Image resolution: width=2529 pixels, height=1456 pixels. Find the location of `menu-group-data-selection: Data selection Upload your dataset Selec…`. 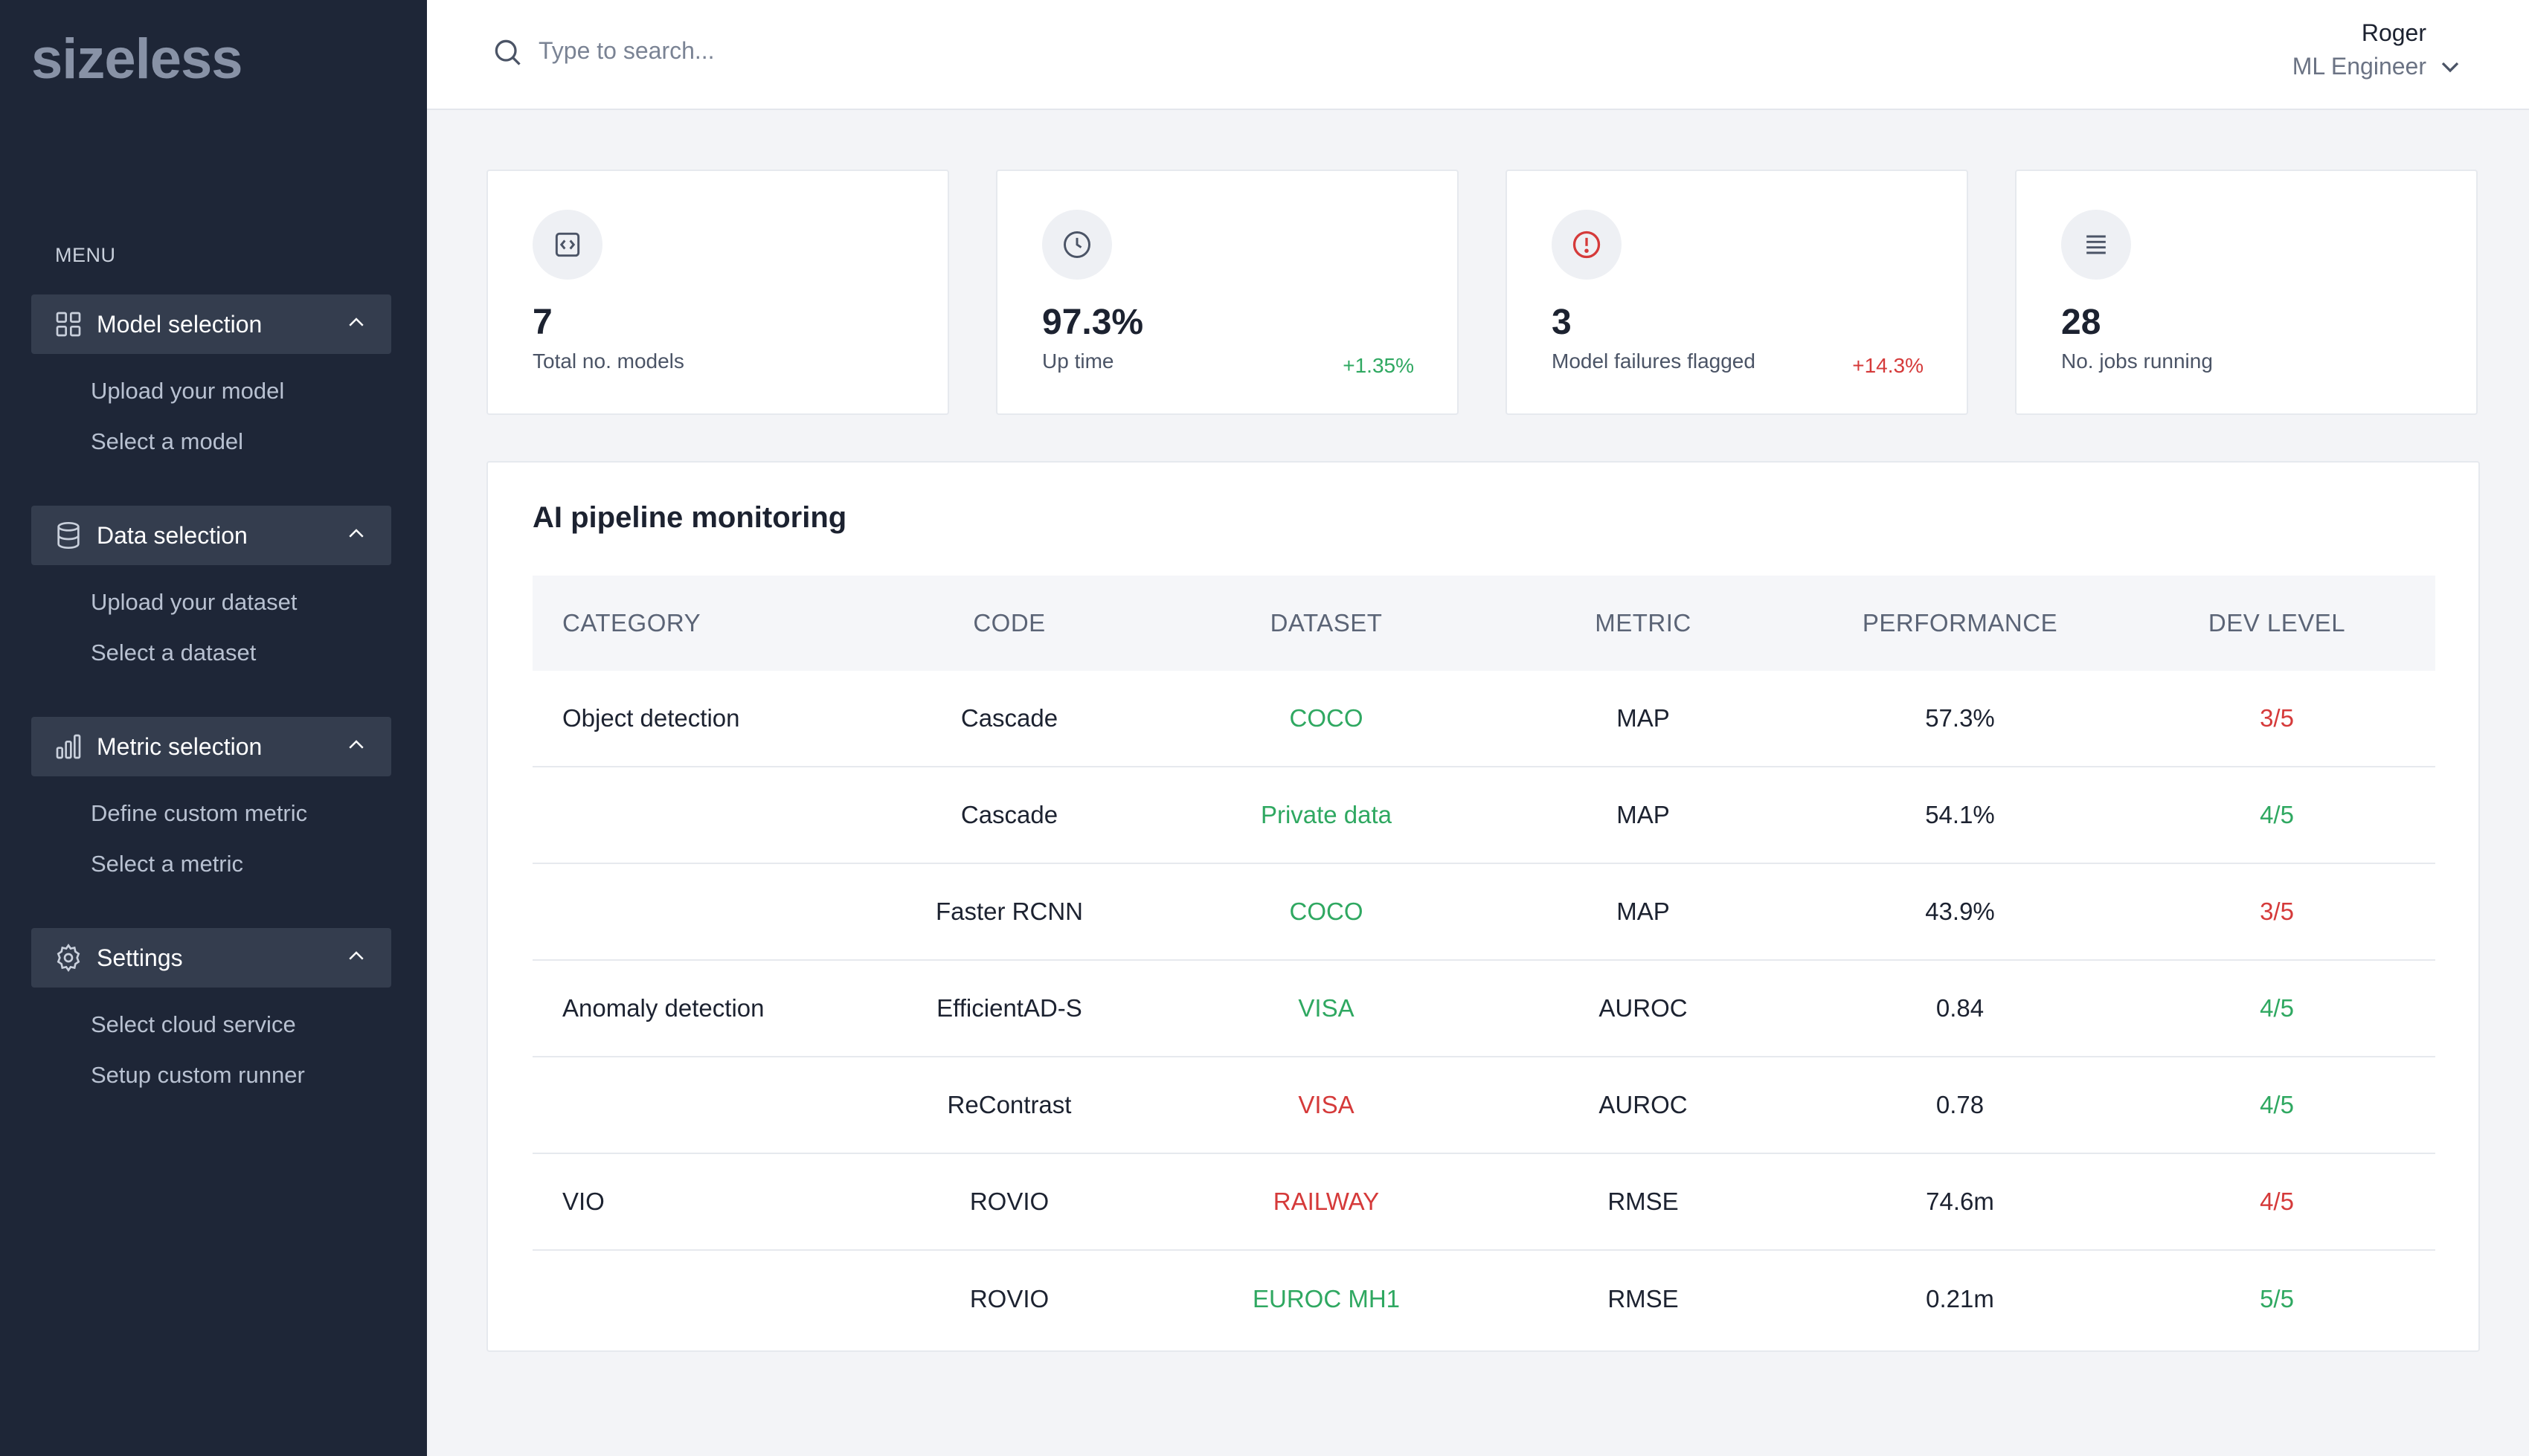

menu-group-data-selection: Data selection Upload your dataset Selec… is located at coordinates (211, 592).